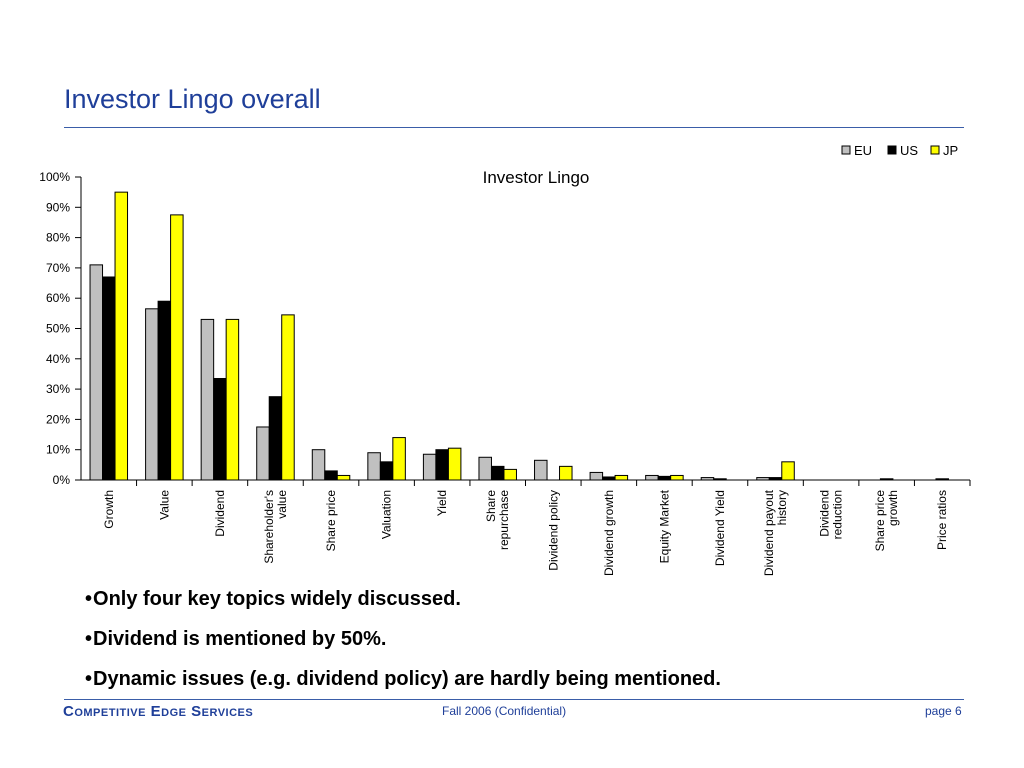 This screenshot has height=768, width=1024. Describe the element at coordinates (442, 503) in the screenshot. I see `x-tick-label: Yield` at that location.